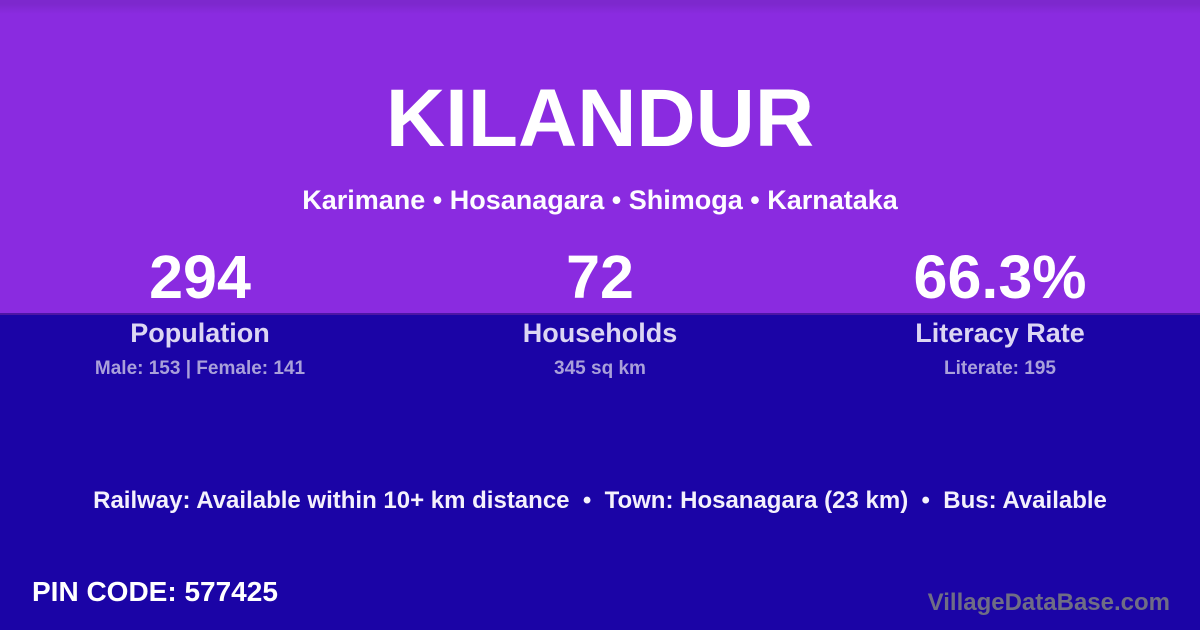  I want to click on literacy-rate-value: 66.3%, so click(1000, 277).